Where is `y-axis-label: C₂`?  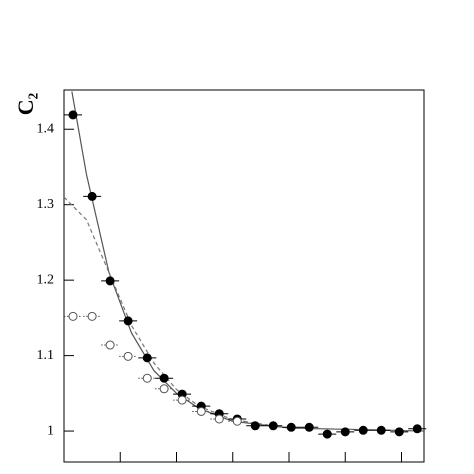 y-axis-label: C₂ is located at coordinates (25, 103).